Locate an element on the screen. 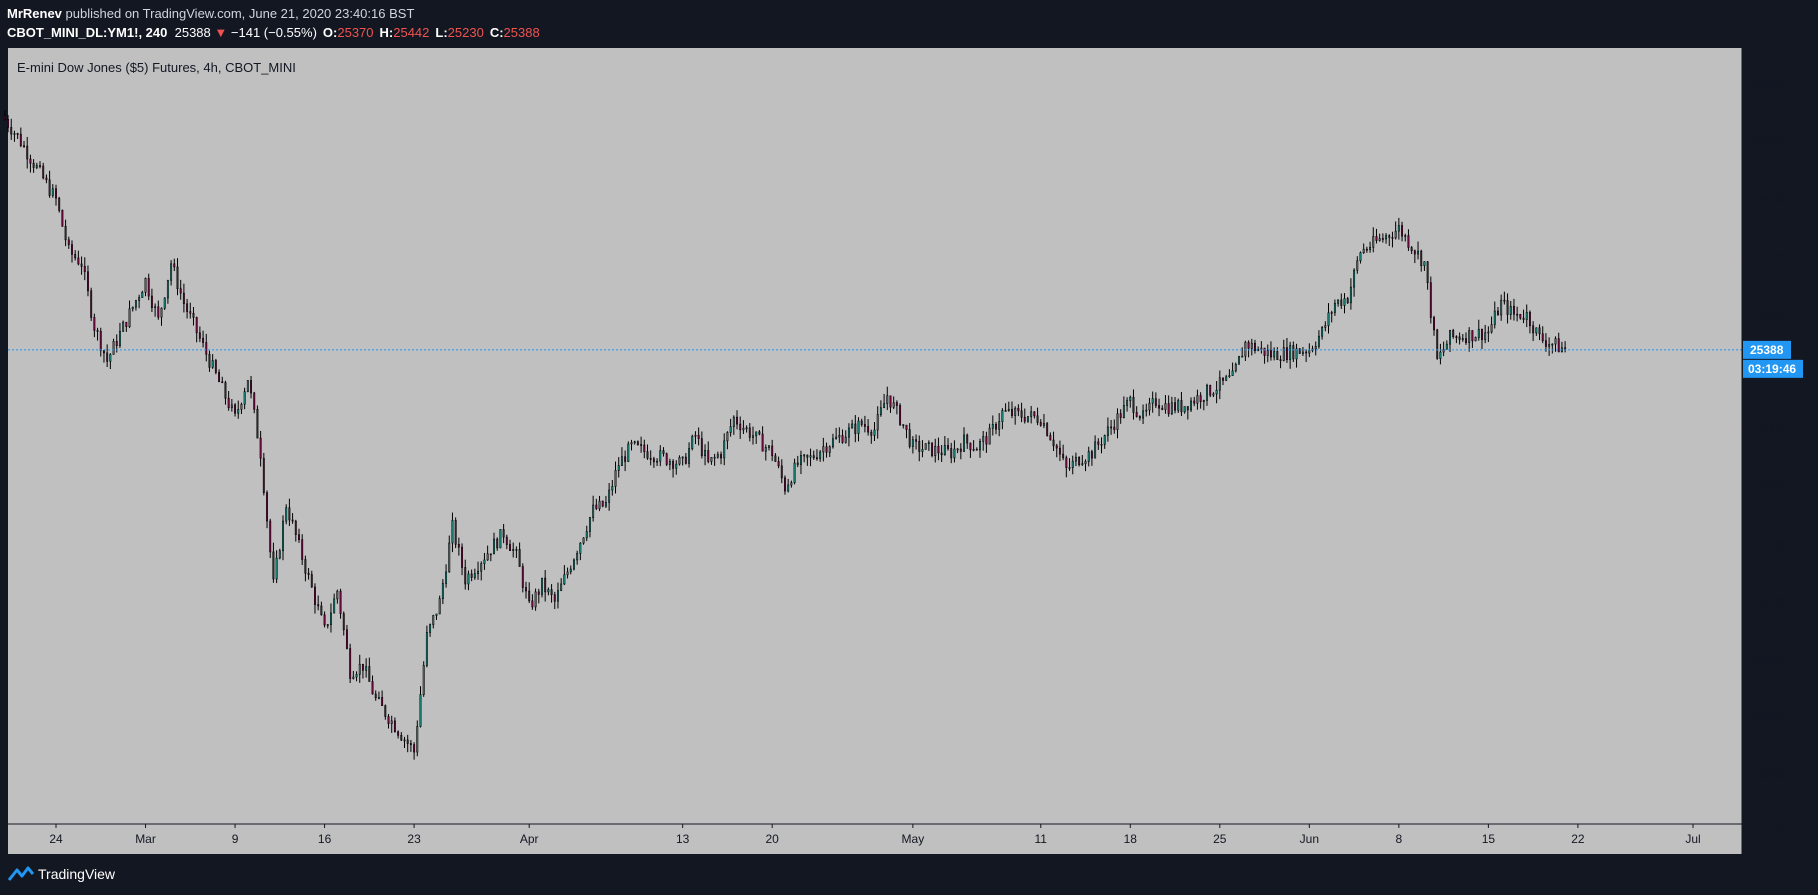  y-tick-label: 20000 is located at coordinates (1769, 660).